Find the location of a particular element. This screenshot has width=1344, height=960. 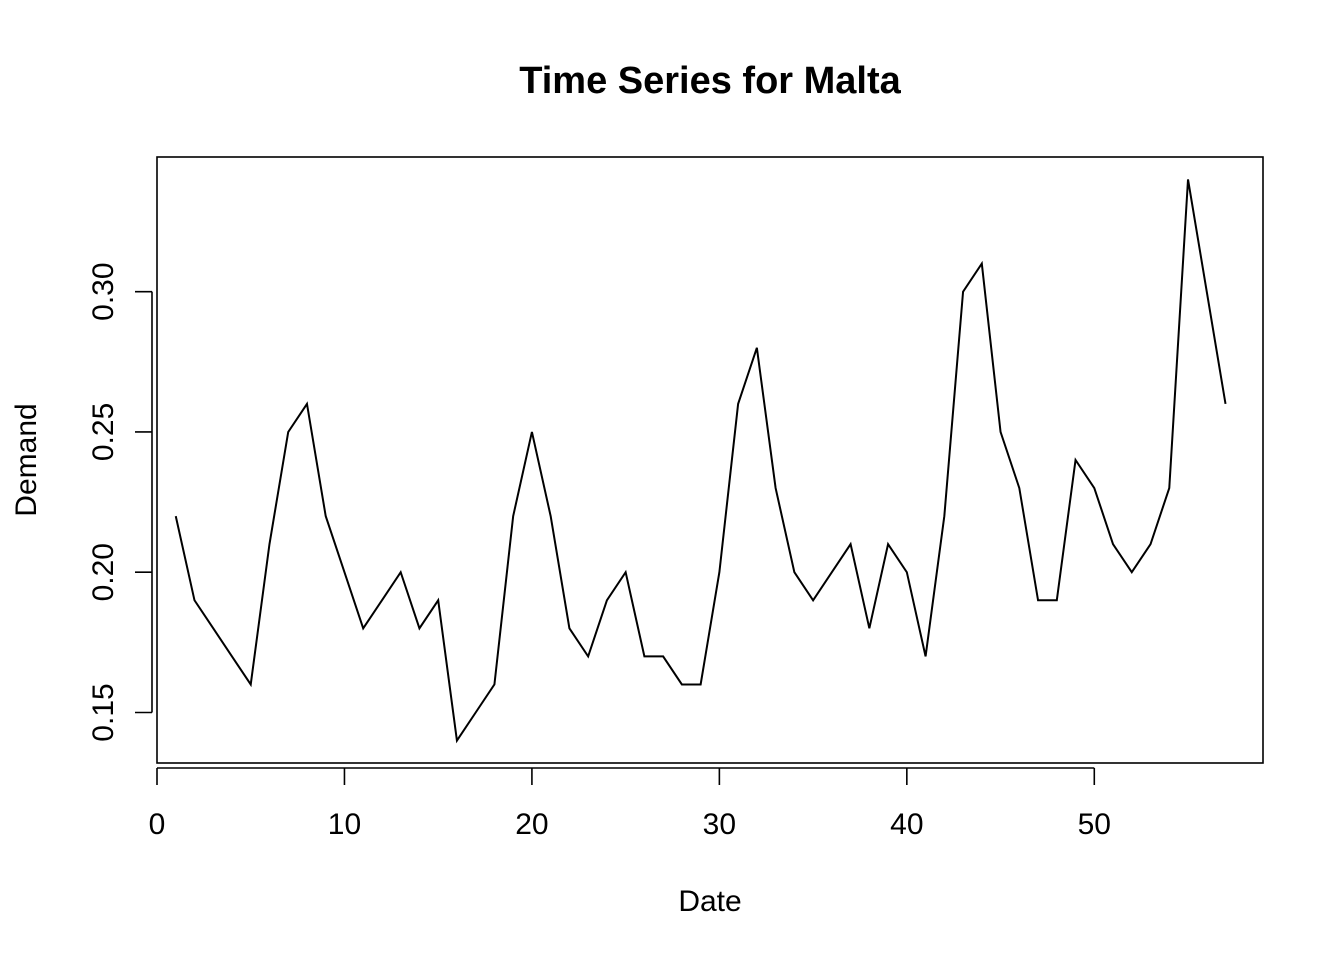

x-tick-label: 20 is located at coordinates (531, 824).